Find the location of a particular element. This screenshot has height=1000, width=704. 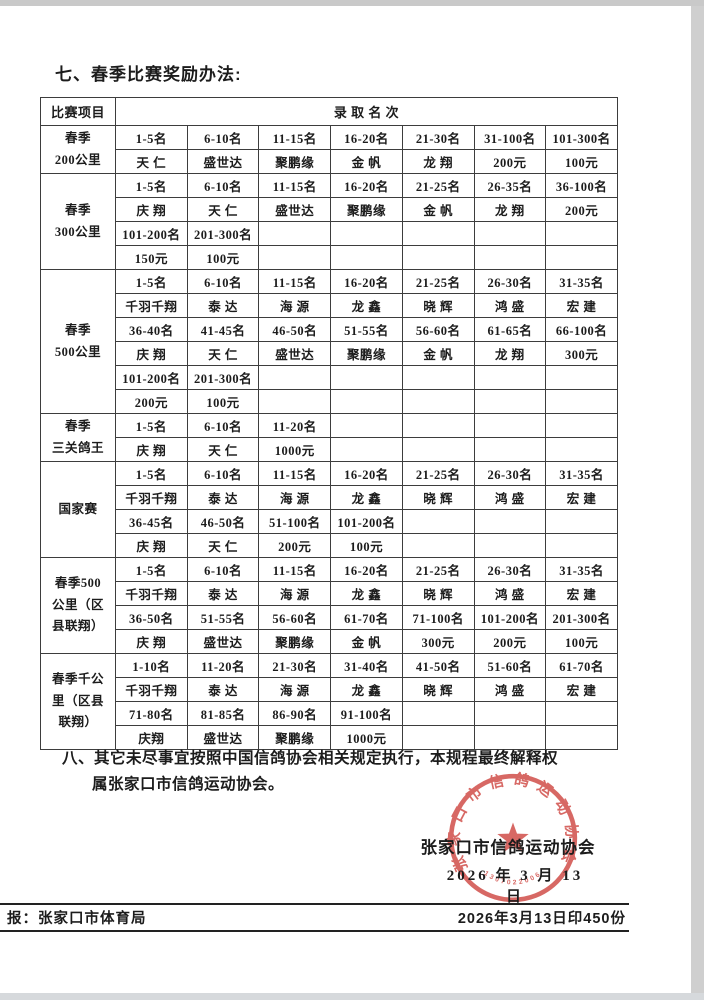

table-cell: 91-100名 is located at coordinates (366, 713).